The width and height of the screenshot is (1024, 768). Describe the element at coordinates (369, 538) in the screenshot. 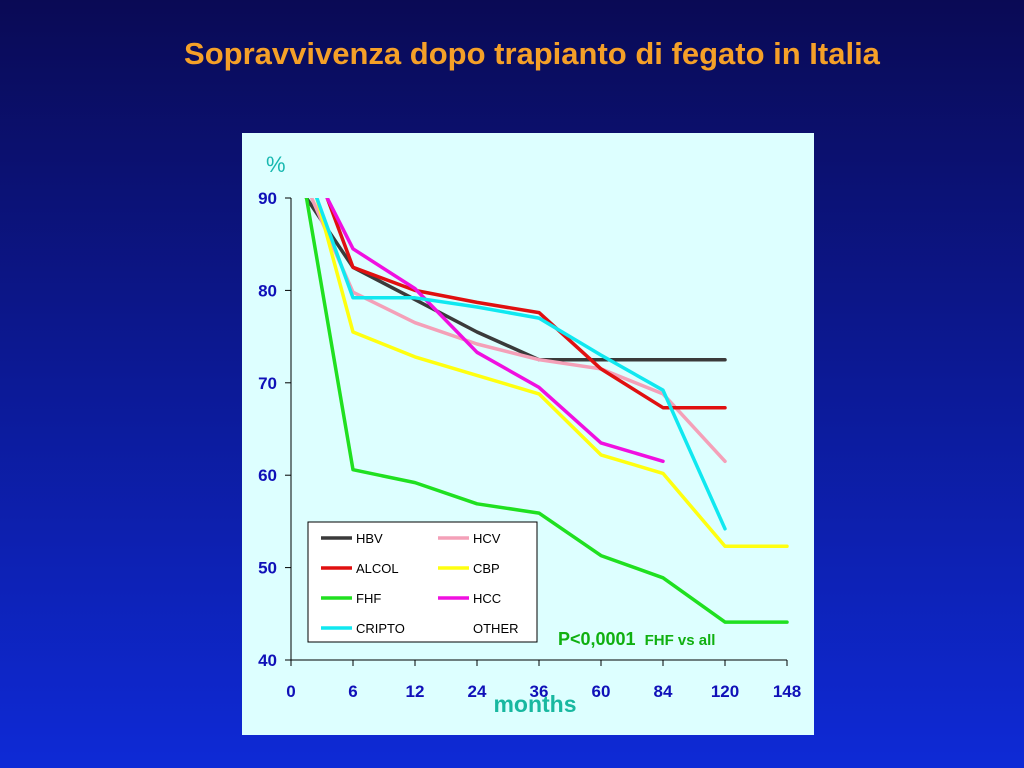

I see `legend-label: HBV` at that location.